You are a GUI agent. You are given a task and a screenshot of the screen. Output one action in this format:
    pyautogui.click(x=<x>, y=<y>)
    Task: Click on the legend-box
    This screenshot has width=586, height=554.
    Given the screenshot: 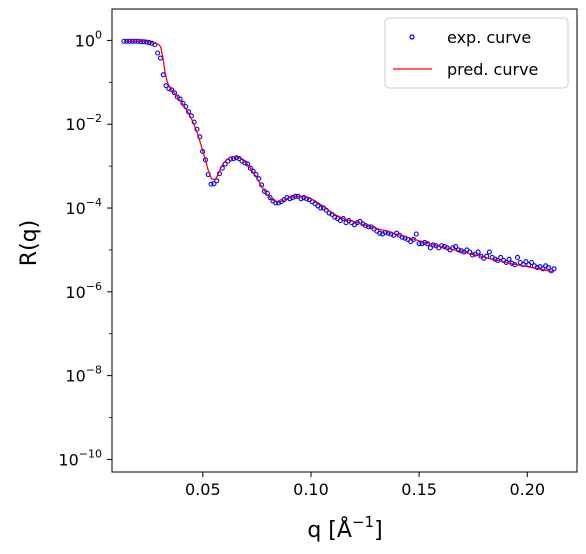 What is the action you would take?
    pyautogui.click(x=476, y=53)
    